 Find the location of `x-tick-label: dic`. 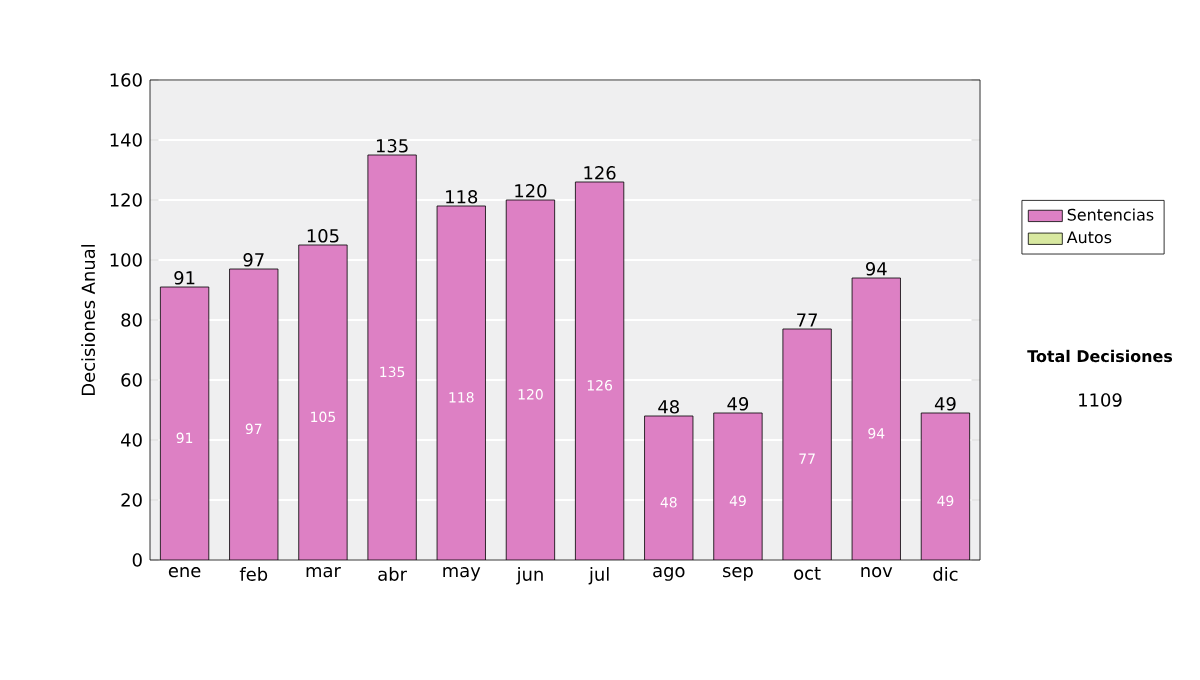

x-tick-label: dic is located at coordinates (945, 574).